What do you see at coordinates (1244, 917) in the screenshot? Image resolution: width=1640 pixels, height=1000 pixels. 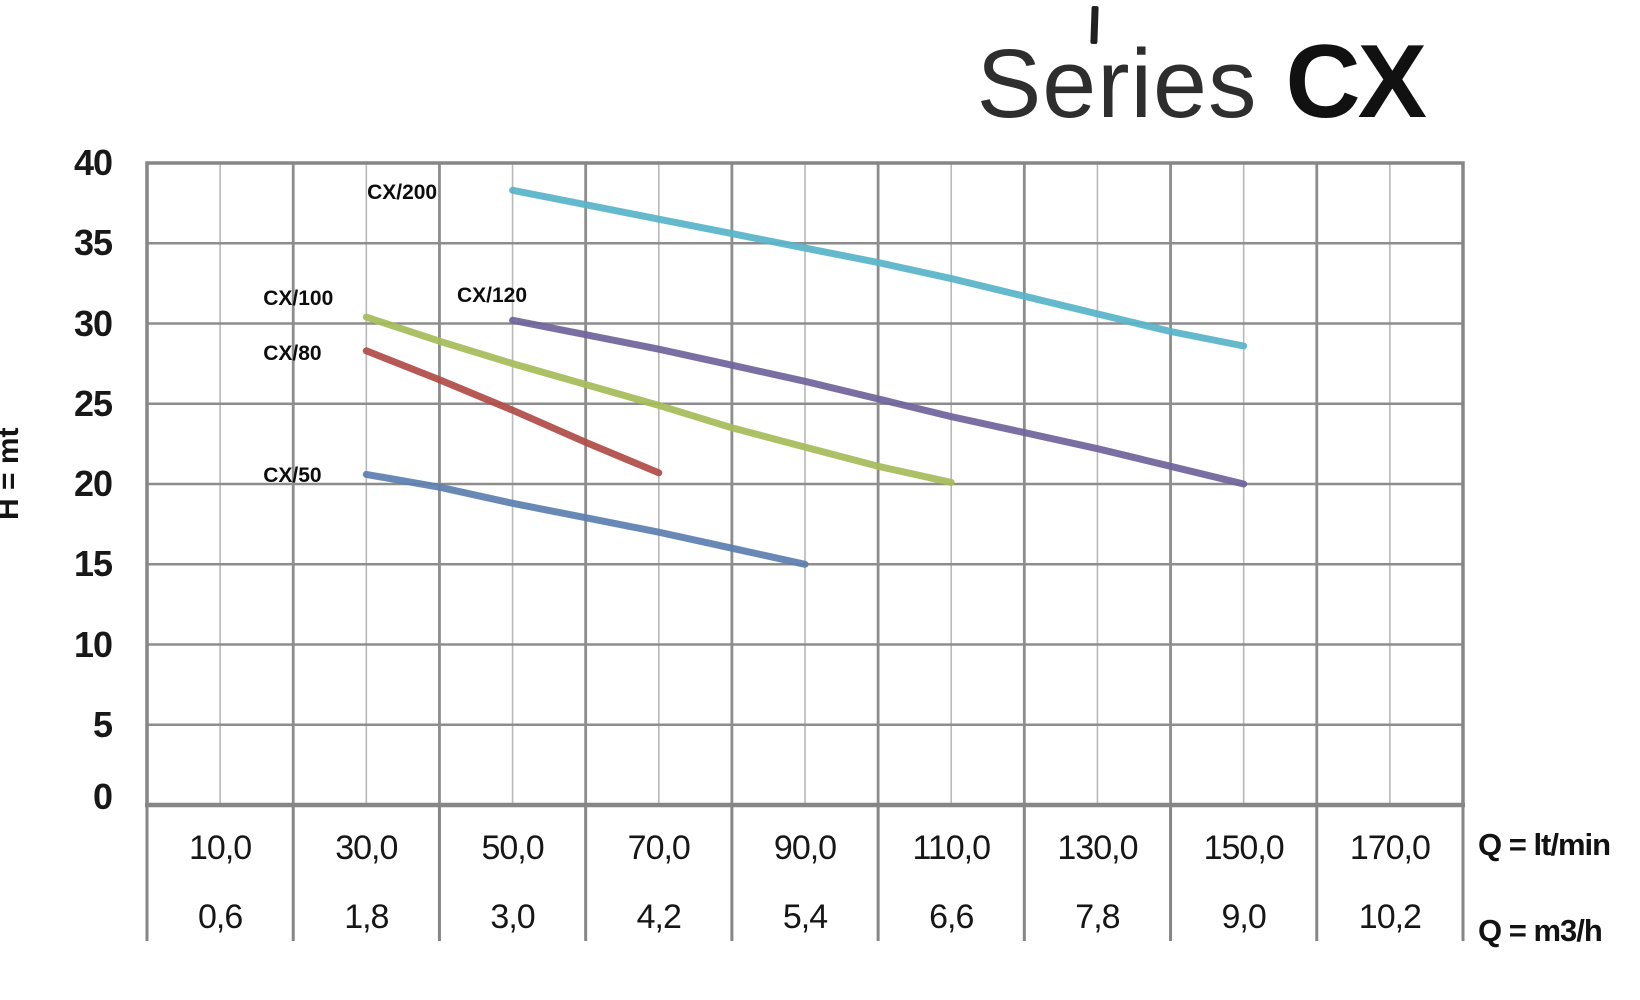 I see `x-axis-cell: 9,0` at bounding box center [1244, 917].